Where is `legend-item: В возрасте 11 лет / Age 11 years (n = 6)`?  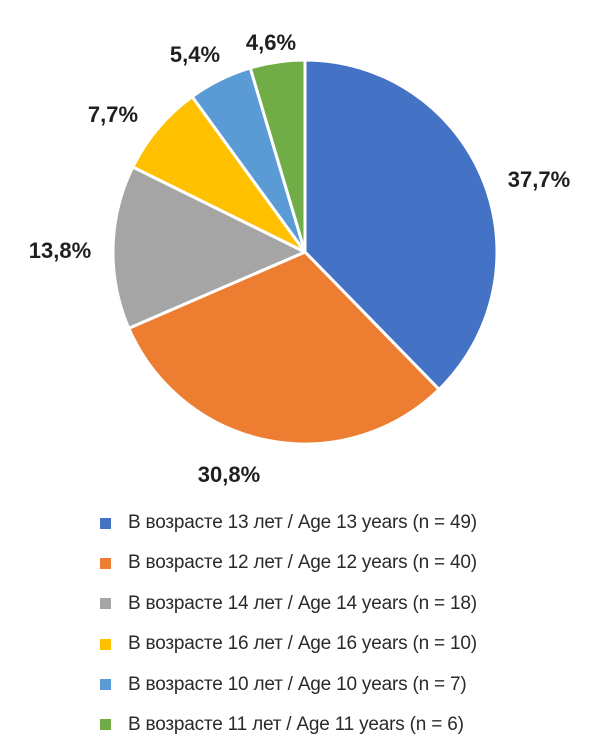 legend-item: В возрасте 11 лет / Age 11 years (n = 6) is located at coordinates (340, 725).